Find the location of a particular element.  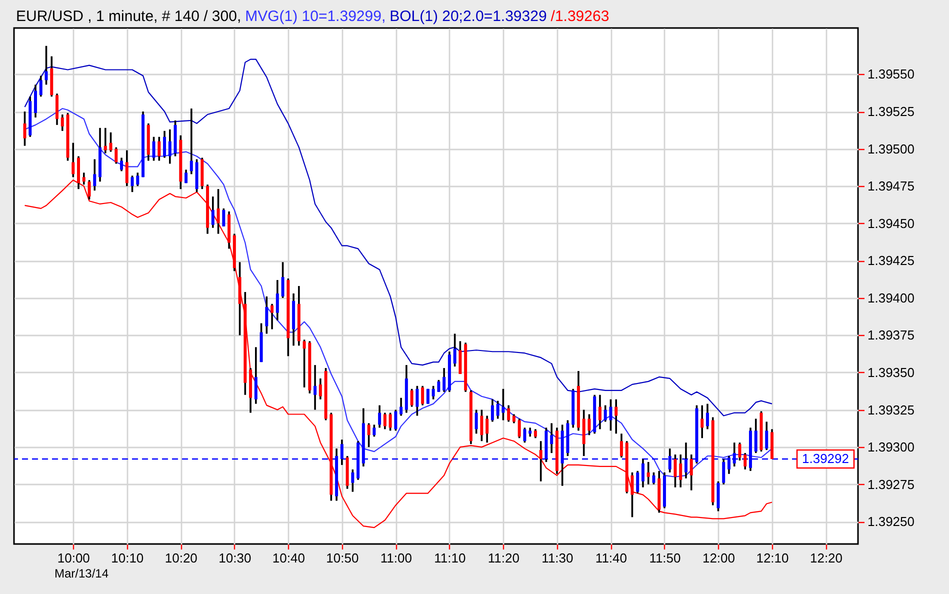

chart-title: EUR/USD , 1 minute, # 140 / 300, is located at coordinates (129, 16).